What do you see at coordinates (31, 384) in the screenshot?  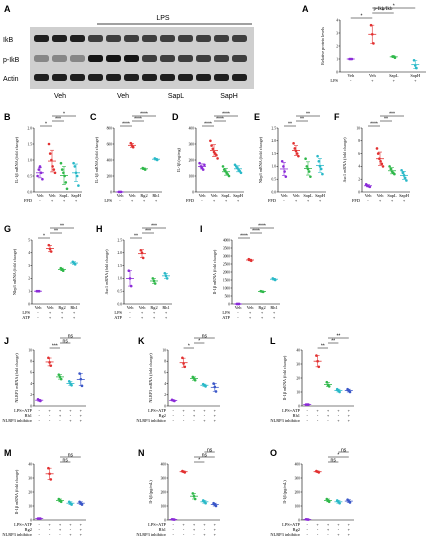 I see `y-tick-label: 4` at bounding box center [31, 384].